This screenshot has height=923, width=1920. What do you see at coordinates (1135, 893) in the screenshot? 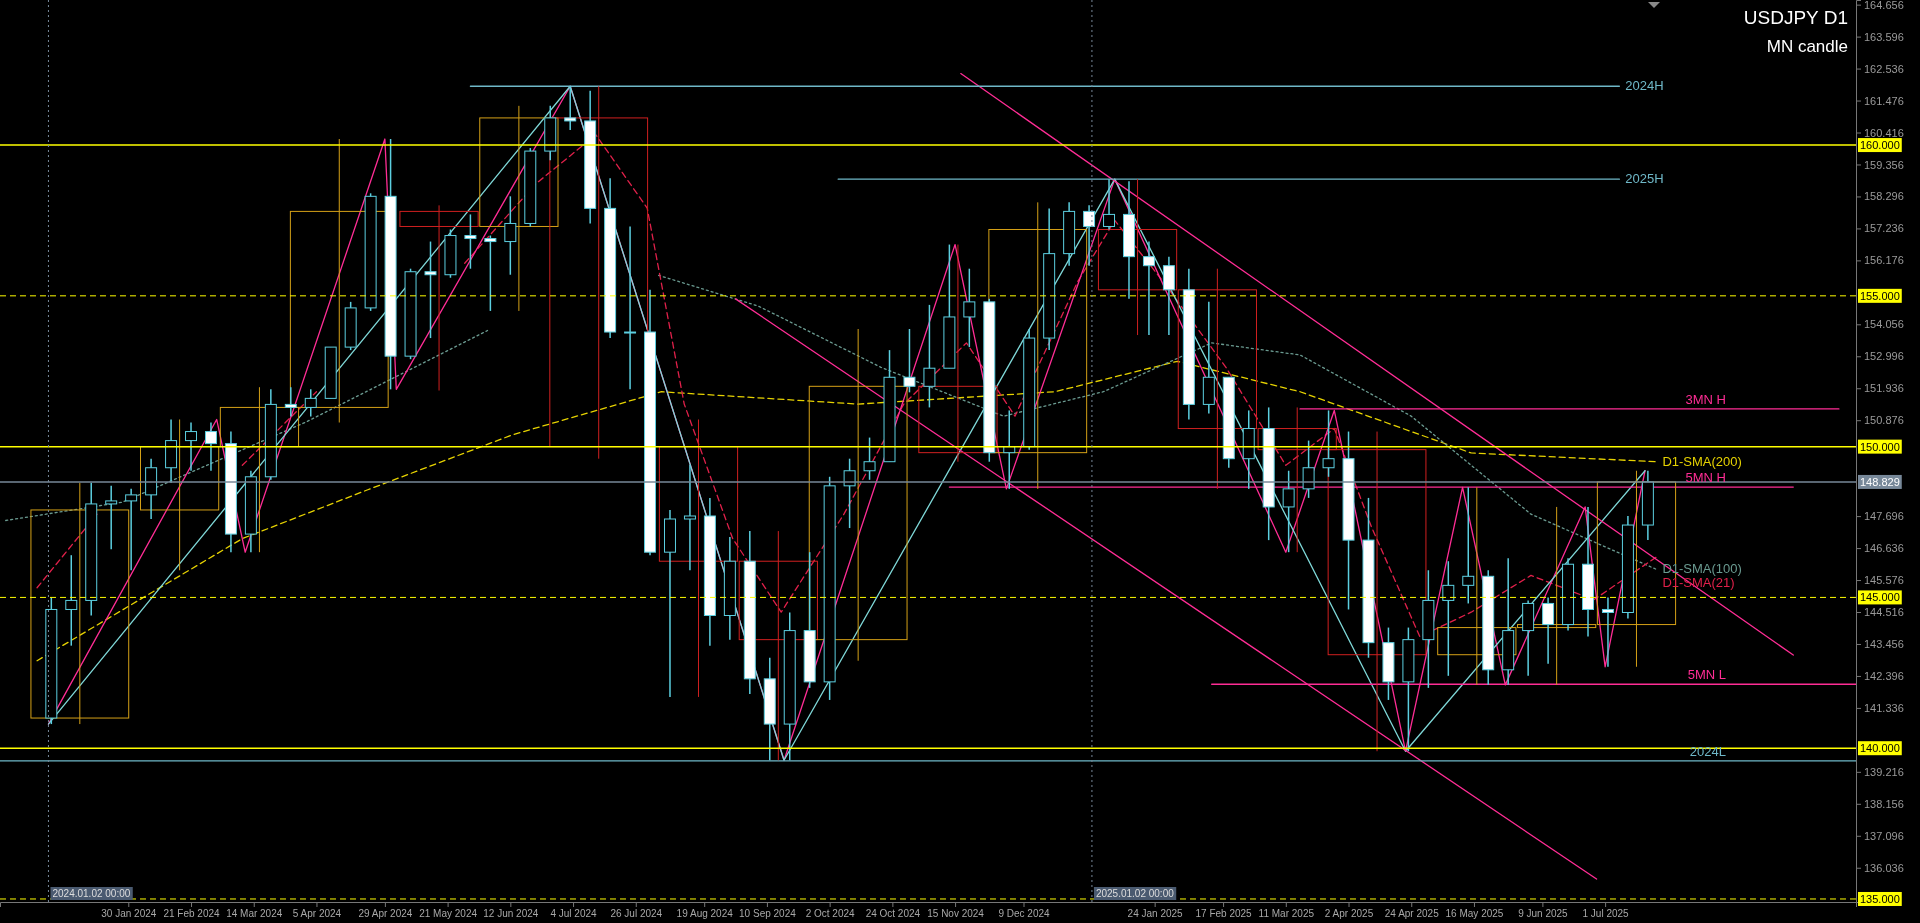
I see `ref-line-label: 2025.01.02 00:00` at bounding box center [1135, 893].